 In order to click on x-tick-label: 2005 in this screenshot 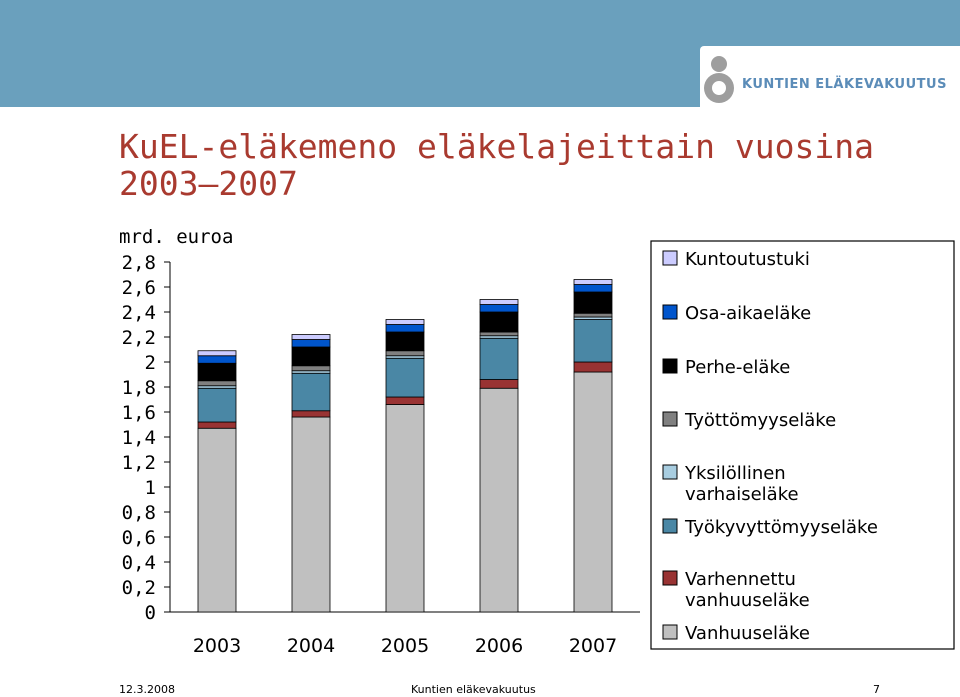, I will do `click(405, 646)`.